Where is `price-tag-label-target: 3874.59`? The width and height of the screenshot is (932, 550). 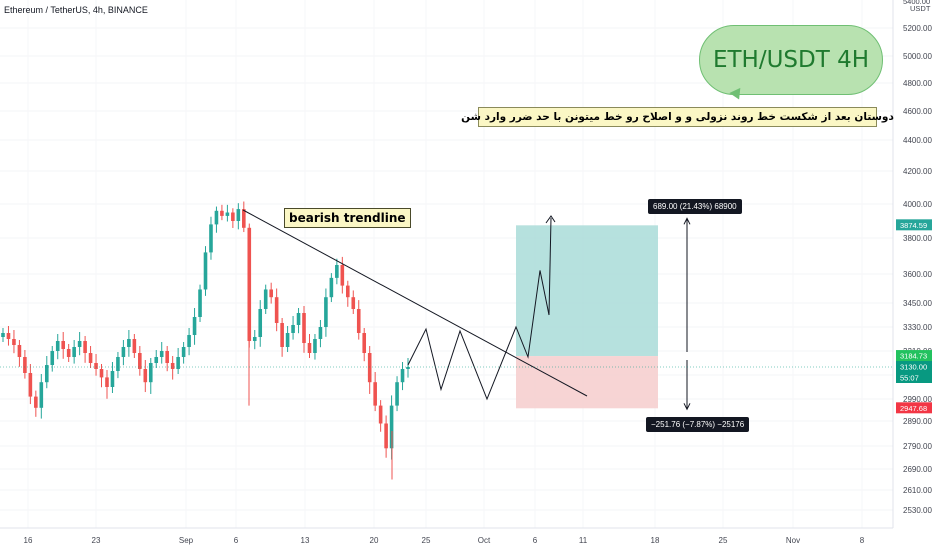
price-tag-label-target: 3874.59 is located at coordinates (913, 225).